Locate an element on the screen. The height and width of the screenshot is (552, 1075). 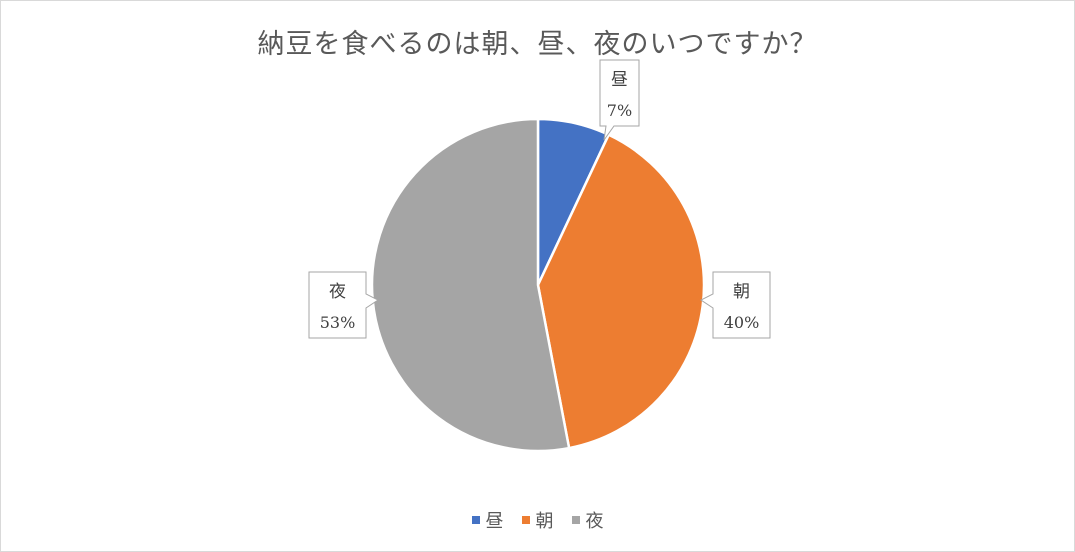
data-label-value-asa: 40% is located at coordinates (742, 322).